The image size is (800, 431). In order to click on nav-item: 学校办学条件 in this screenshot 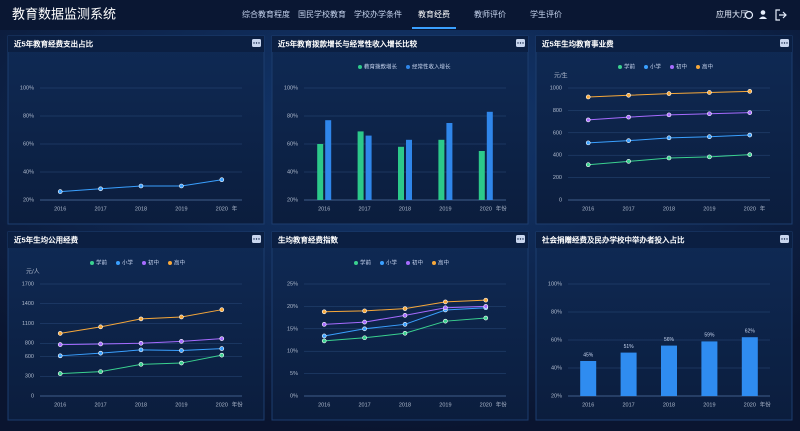, I will do `click(378, 14)`.